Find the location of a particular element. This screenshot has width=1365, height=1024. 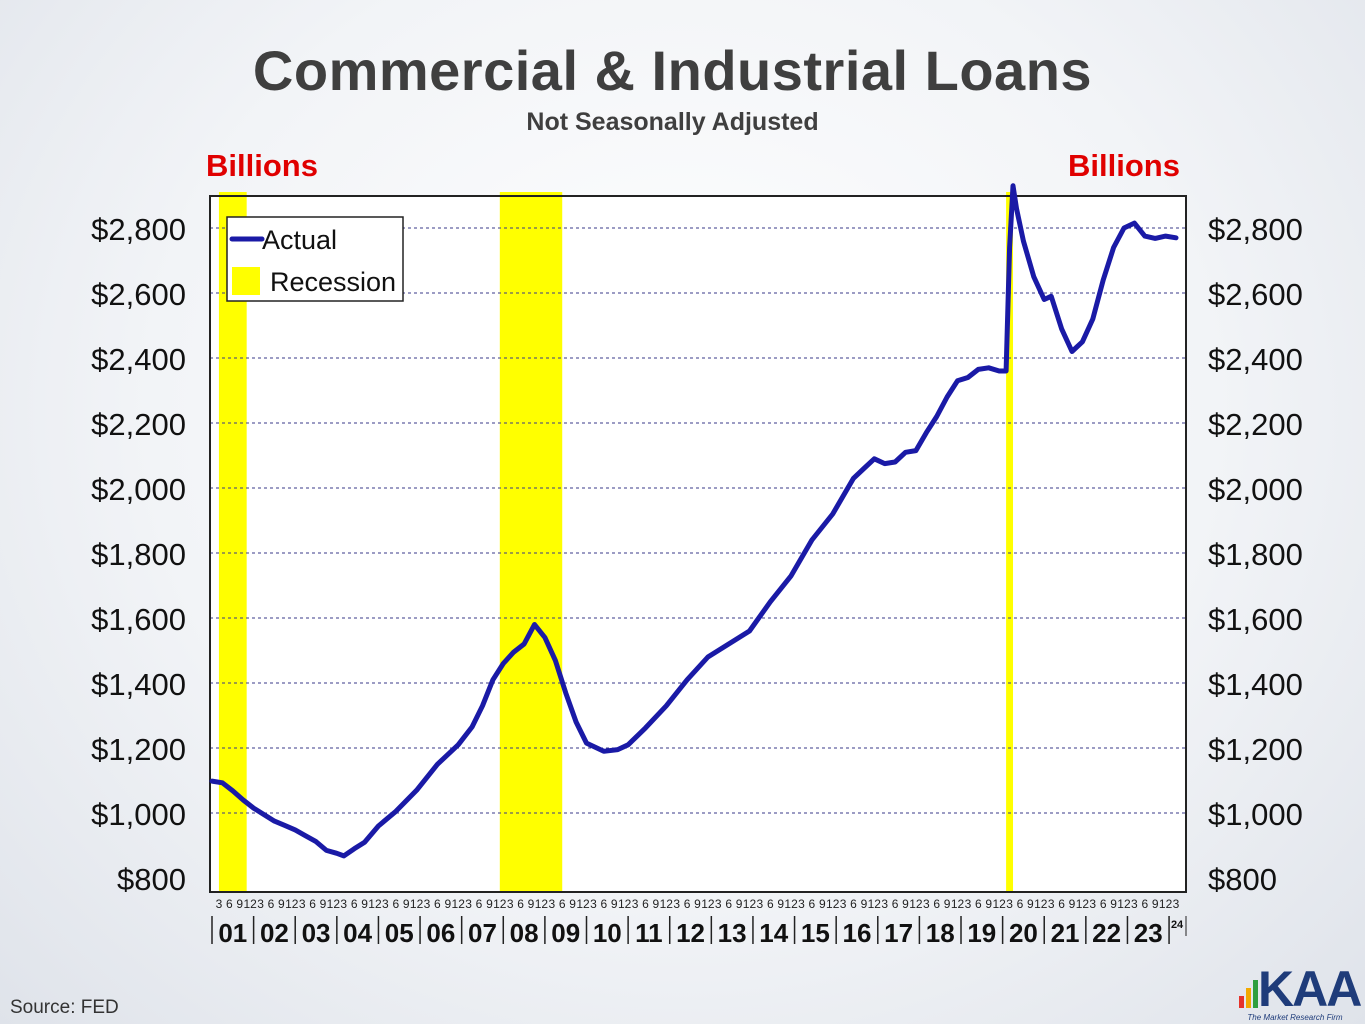

legend: Actual Recession is located at coordinates (315, 259).